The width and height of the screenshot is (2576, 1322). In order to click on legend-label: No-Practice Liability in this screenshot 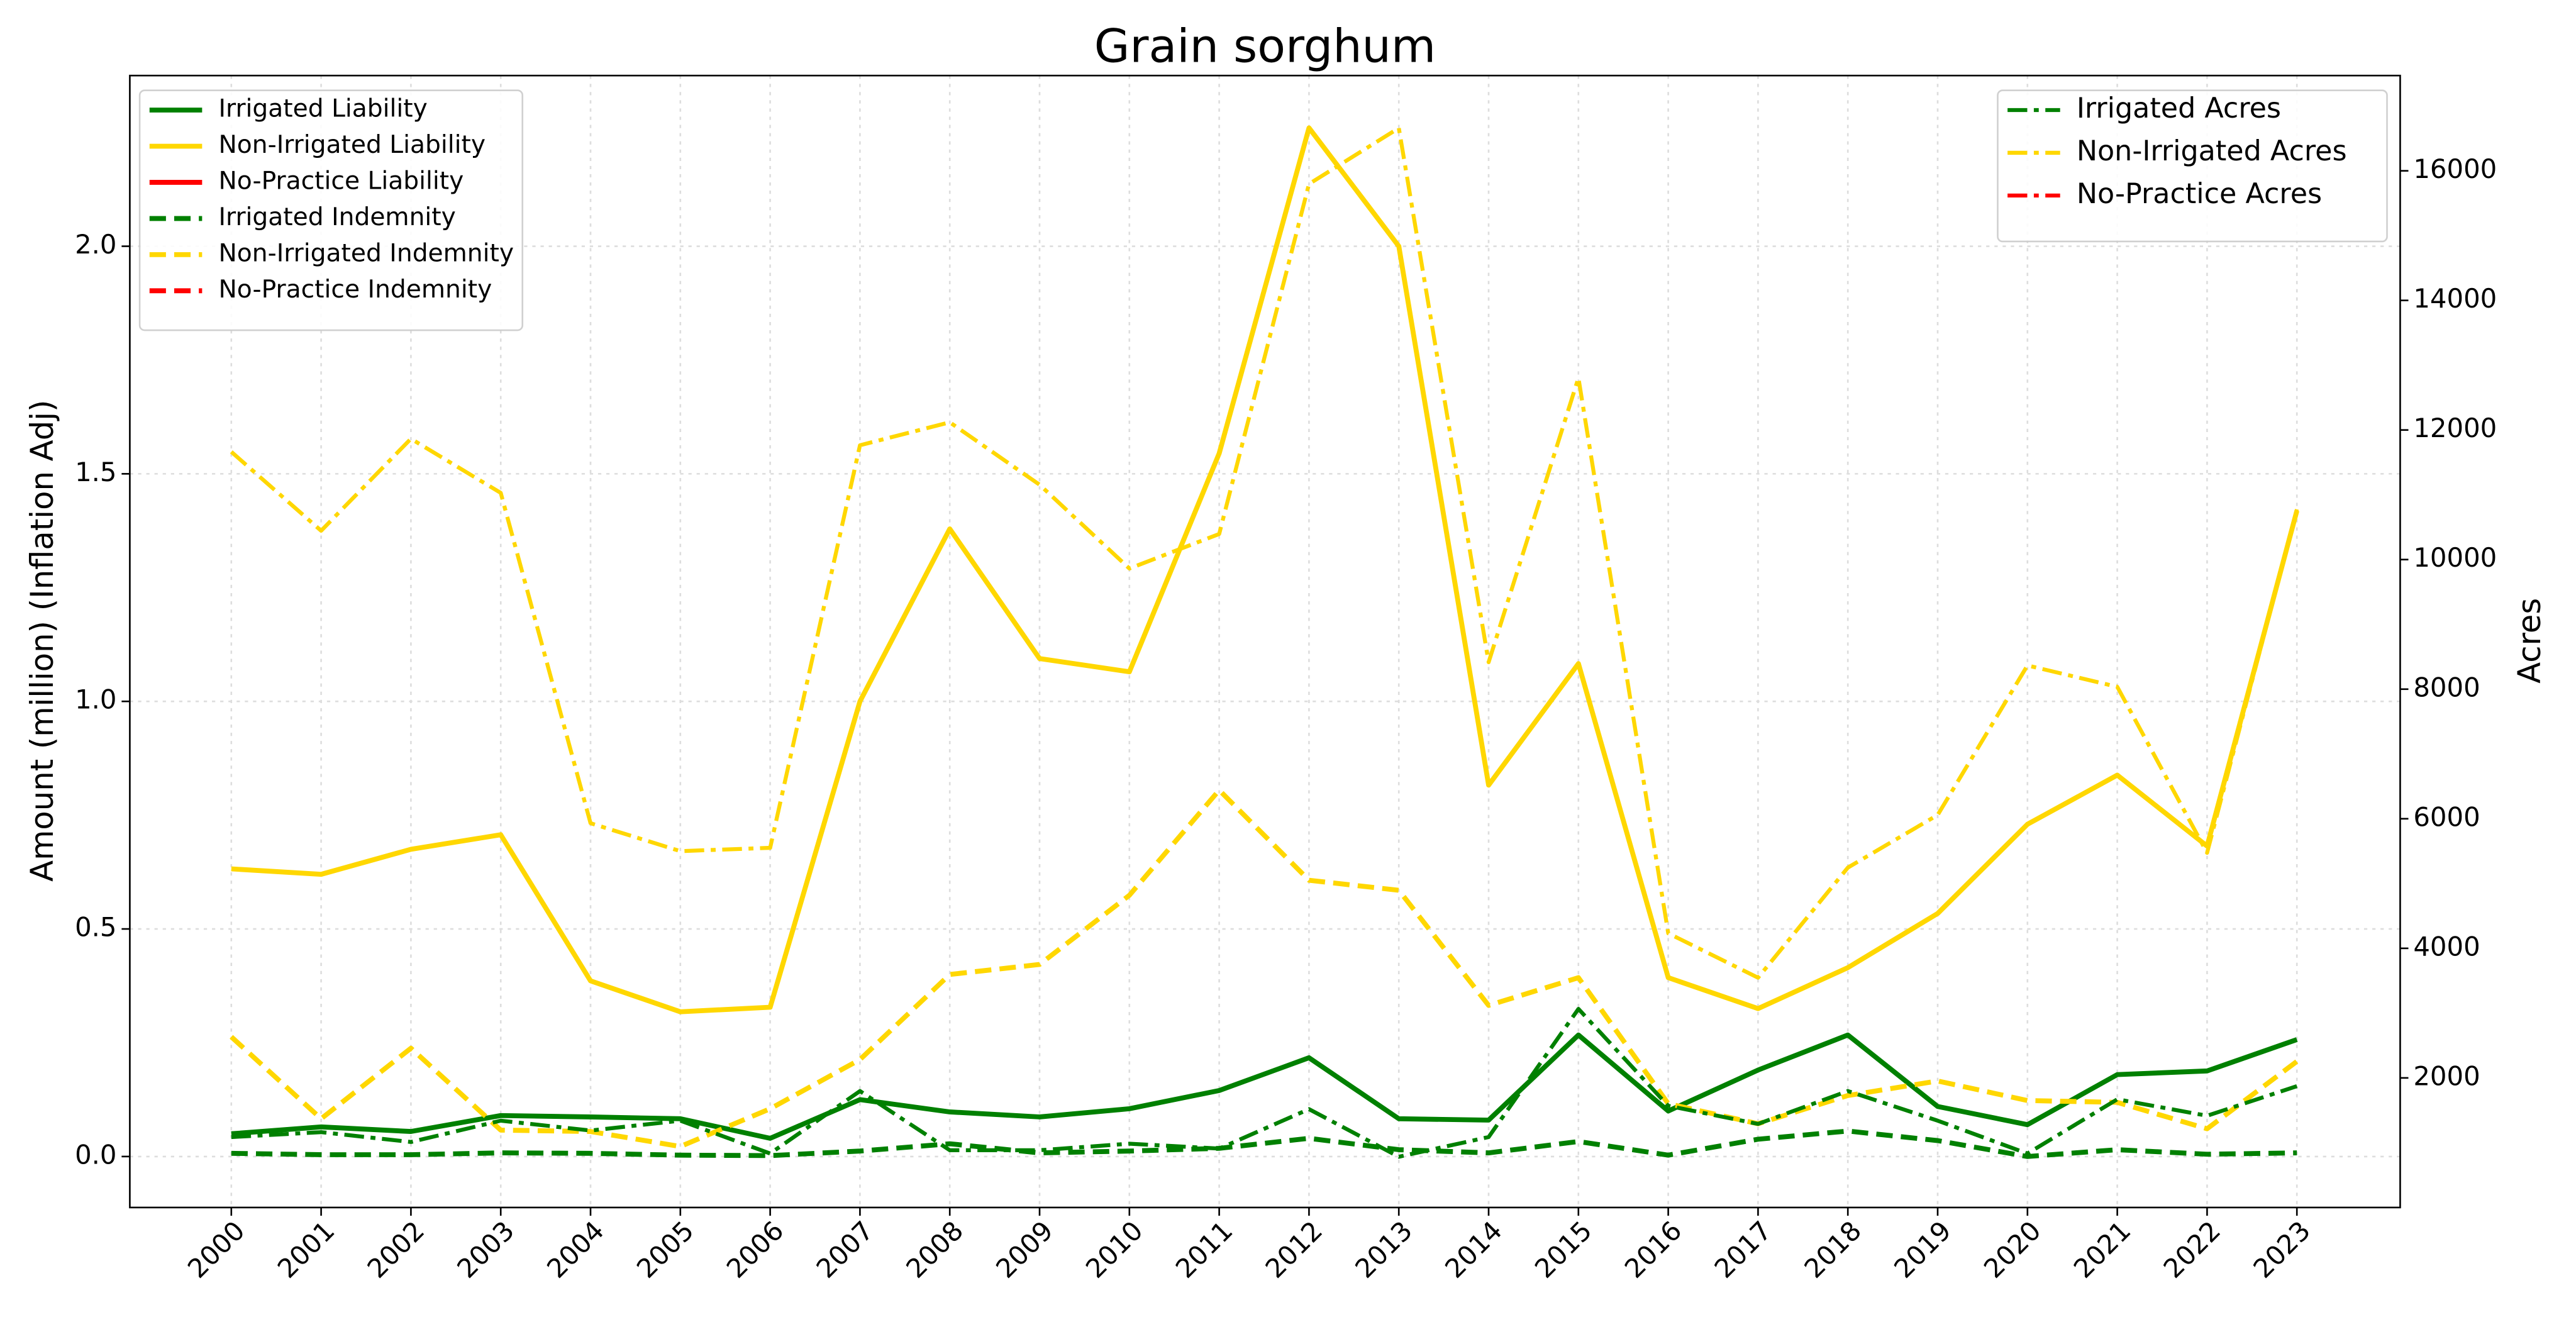, I will do `click(341, 181)`.